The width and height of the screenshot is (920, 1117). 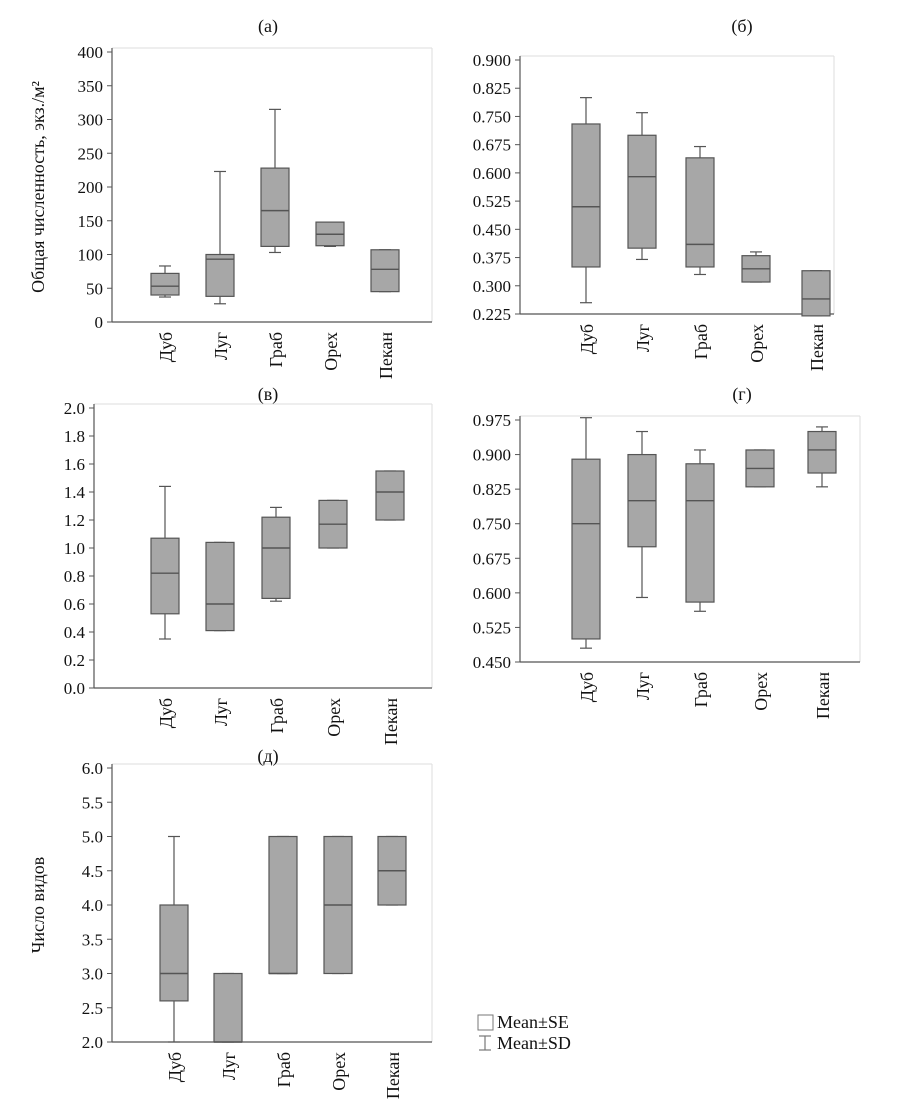 I want to click on y-tick-label: 200, so click(x=91, y=187).